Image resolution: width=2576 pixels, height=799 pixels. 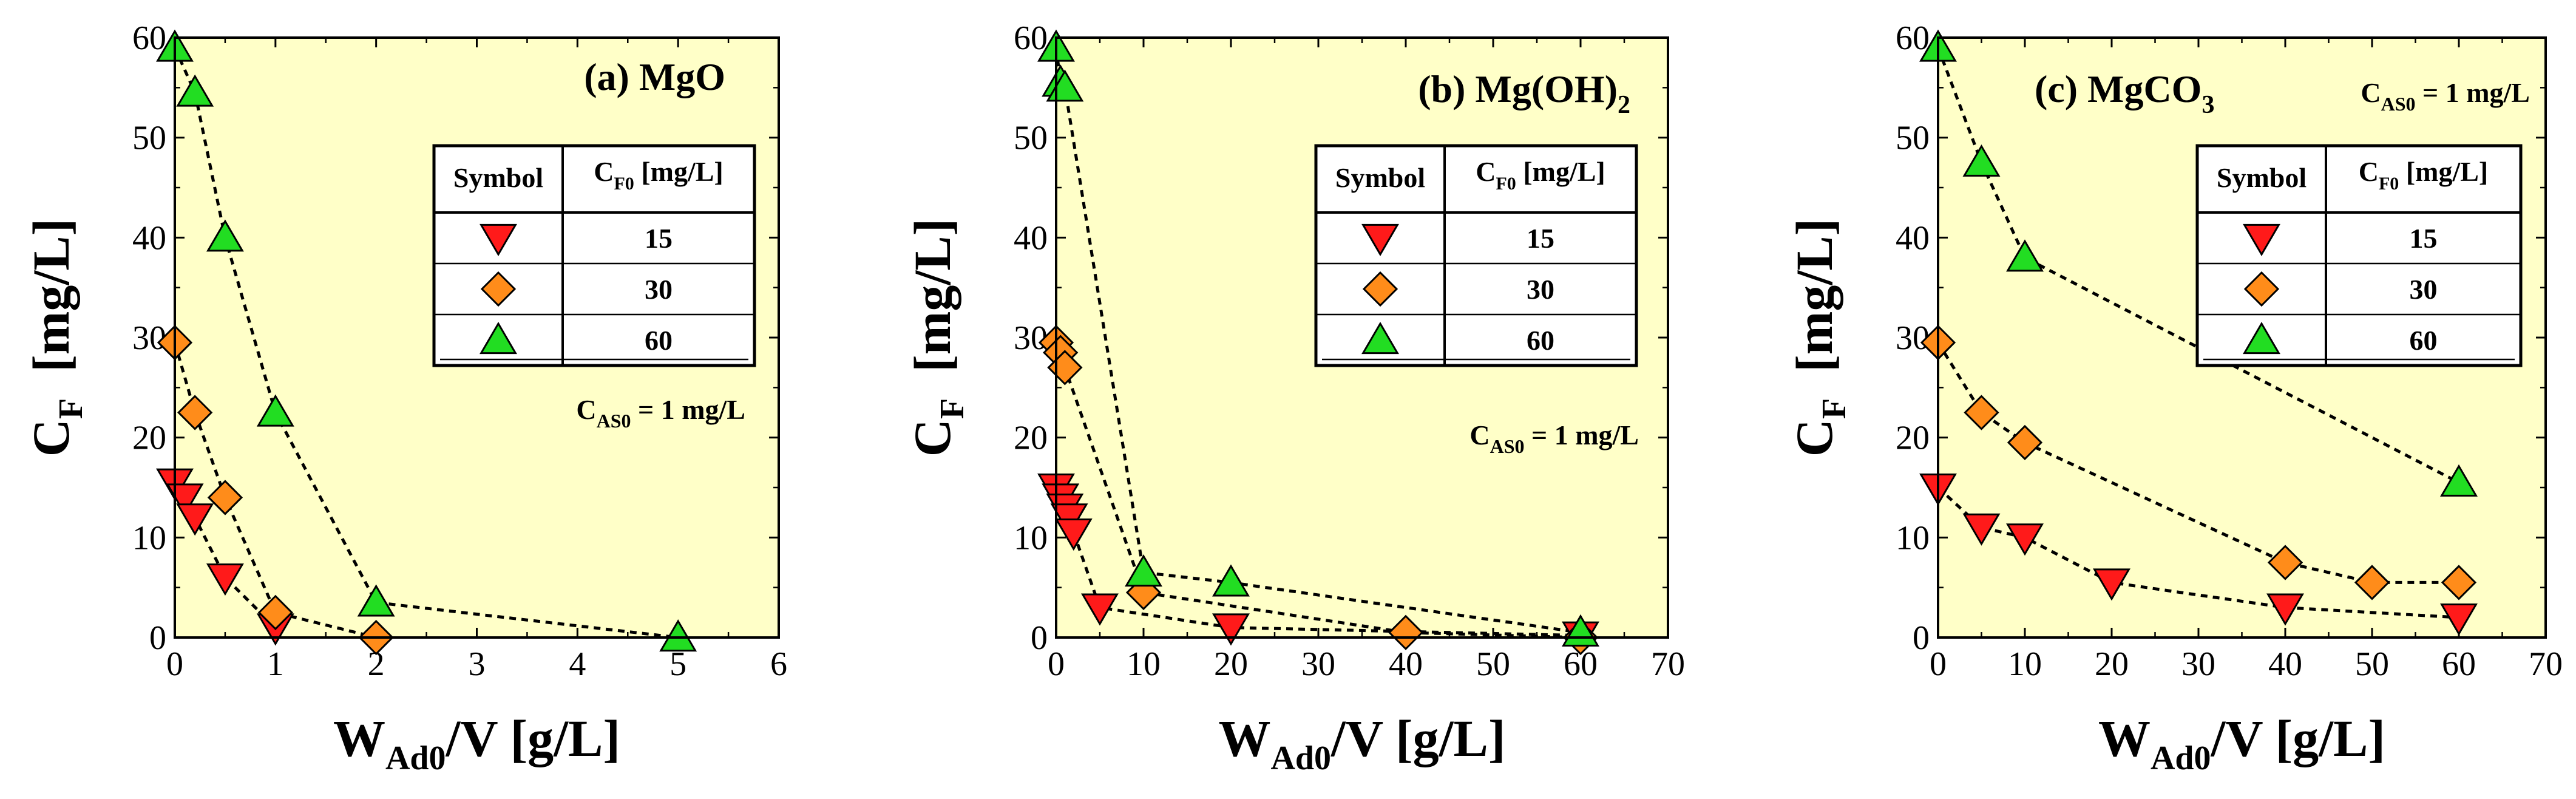 What do you see at coordinates (478, 664) in the screenshot?
I see `x-tick-label: 3` at bounding box center [478, 664].